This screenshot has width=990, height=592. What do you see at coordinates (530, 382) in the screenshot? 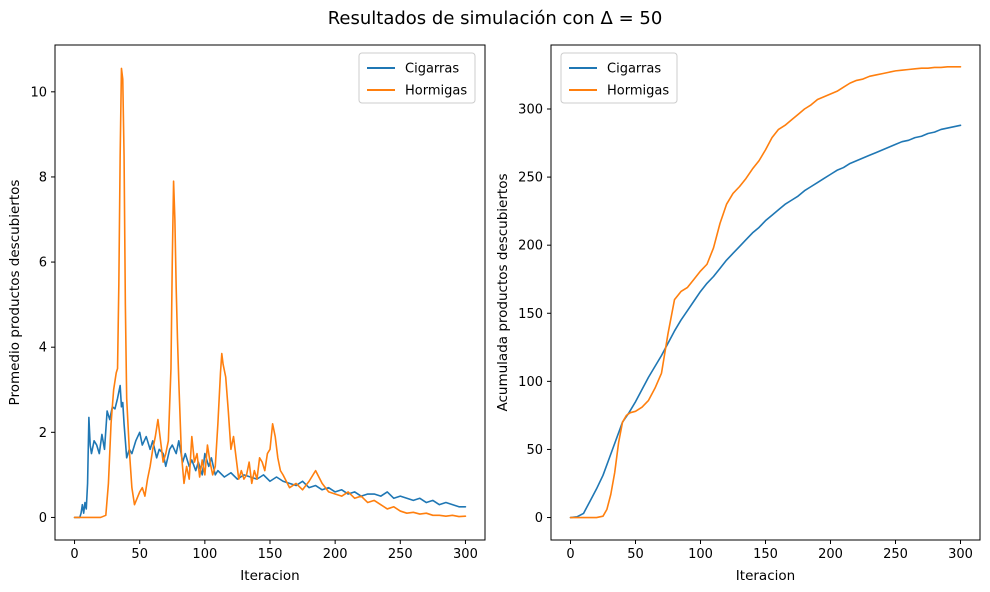
I see `y-tick-label: 100` at bounding box center [530, 382].